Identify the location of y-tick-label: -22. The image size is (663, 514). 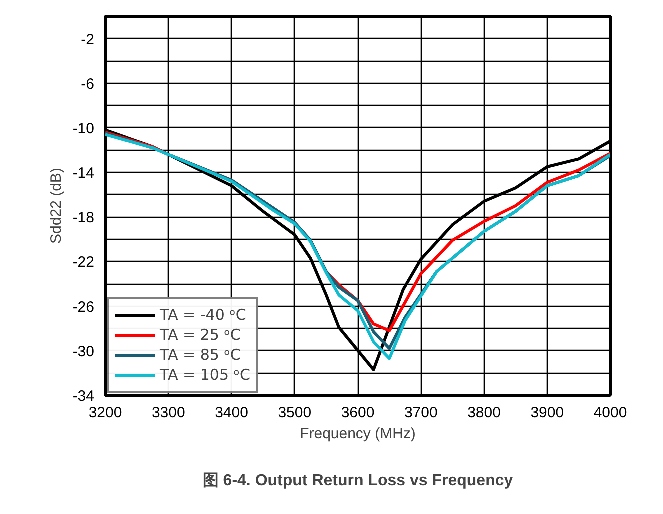
(83, 263).